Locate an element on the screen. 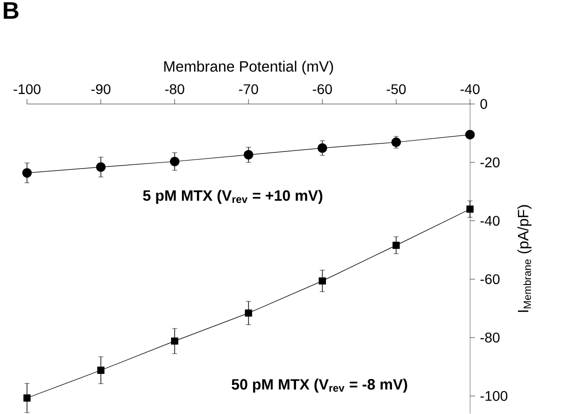 This screenshot has width=563, height=414. x-tick-label: -40 is located at coordinates (470, 89).